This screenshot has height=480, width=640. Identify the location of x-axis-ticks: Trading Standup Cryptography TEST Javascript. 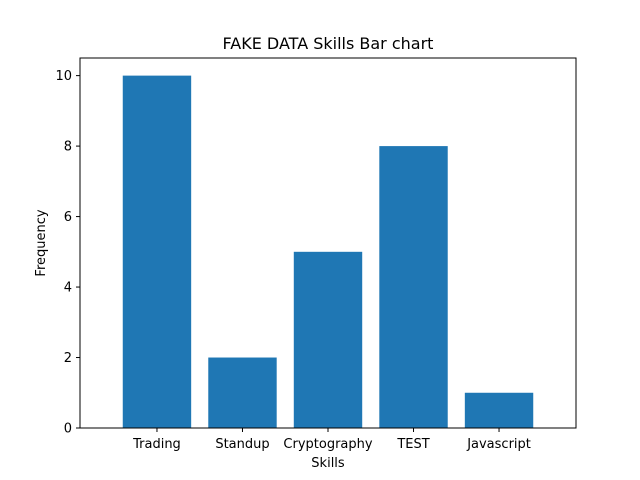
(331, 440).